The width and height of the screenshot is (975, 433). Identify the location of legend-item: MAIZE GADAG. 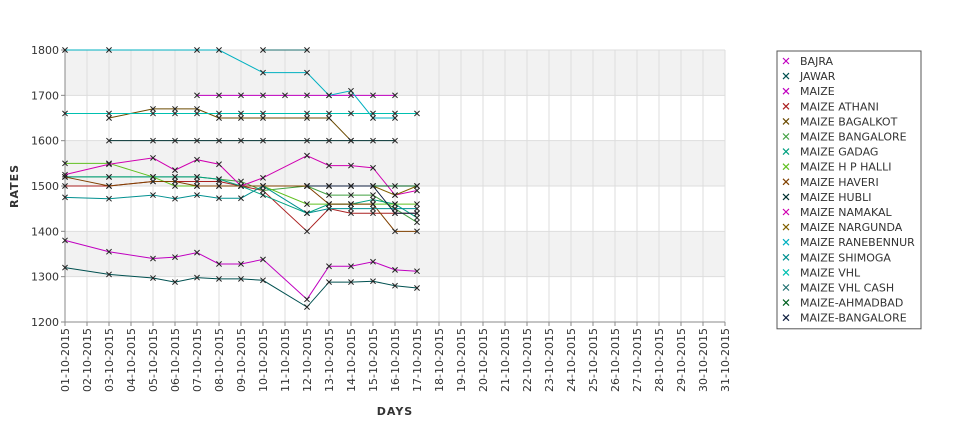
(830, 152).